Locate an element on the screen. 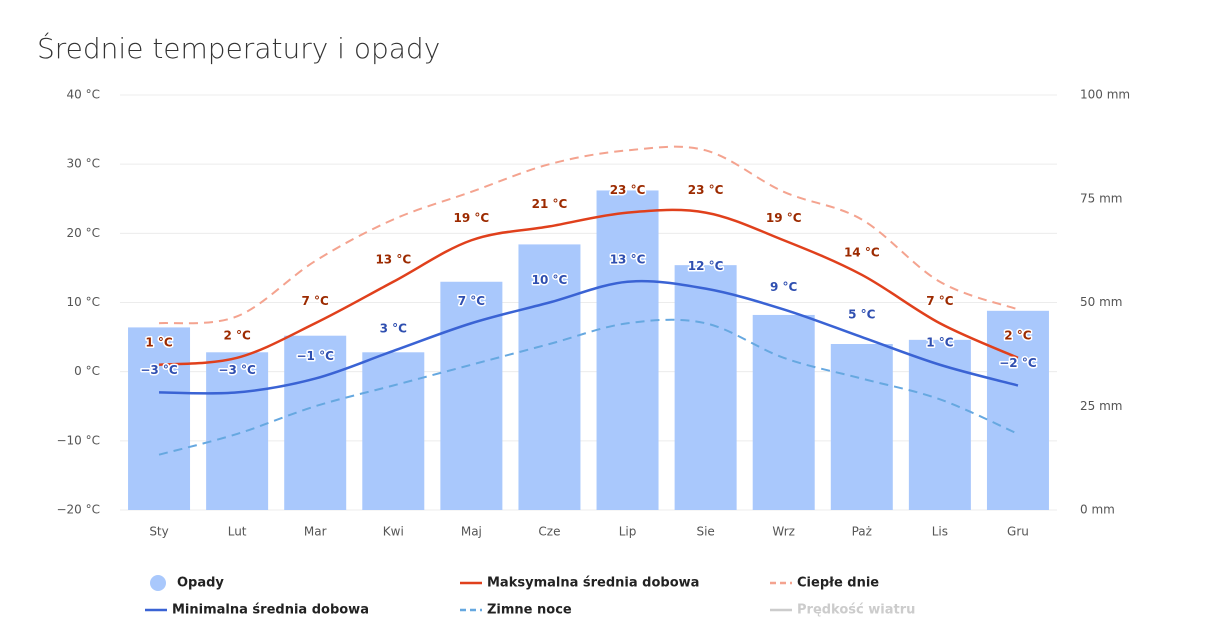  y-tick-label: 40 °C is located at coordinates (83, 95).